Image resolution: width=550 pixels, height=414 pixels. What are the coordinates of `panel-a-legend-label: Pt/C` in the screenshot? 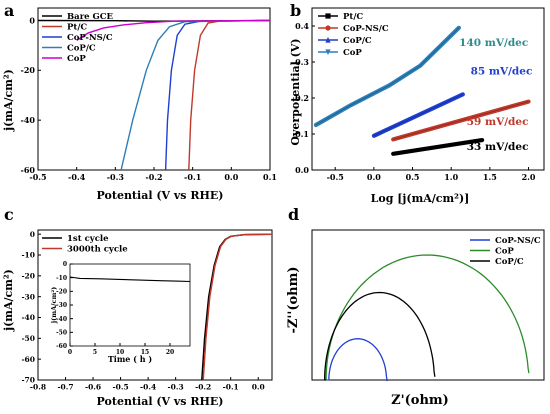 It's located at (77, 28).